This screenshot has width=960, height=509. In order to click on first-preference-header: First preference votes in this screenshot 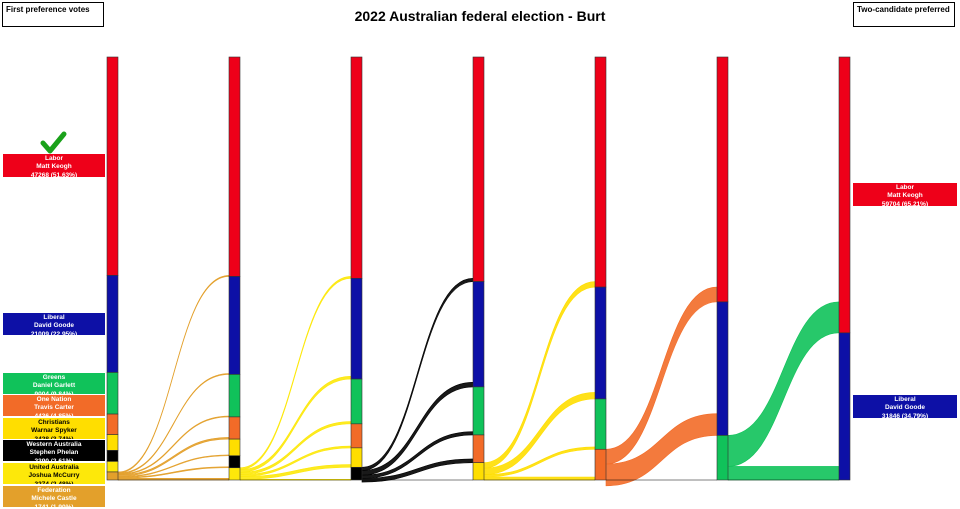, I will do `click(53, 14)`.